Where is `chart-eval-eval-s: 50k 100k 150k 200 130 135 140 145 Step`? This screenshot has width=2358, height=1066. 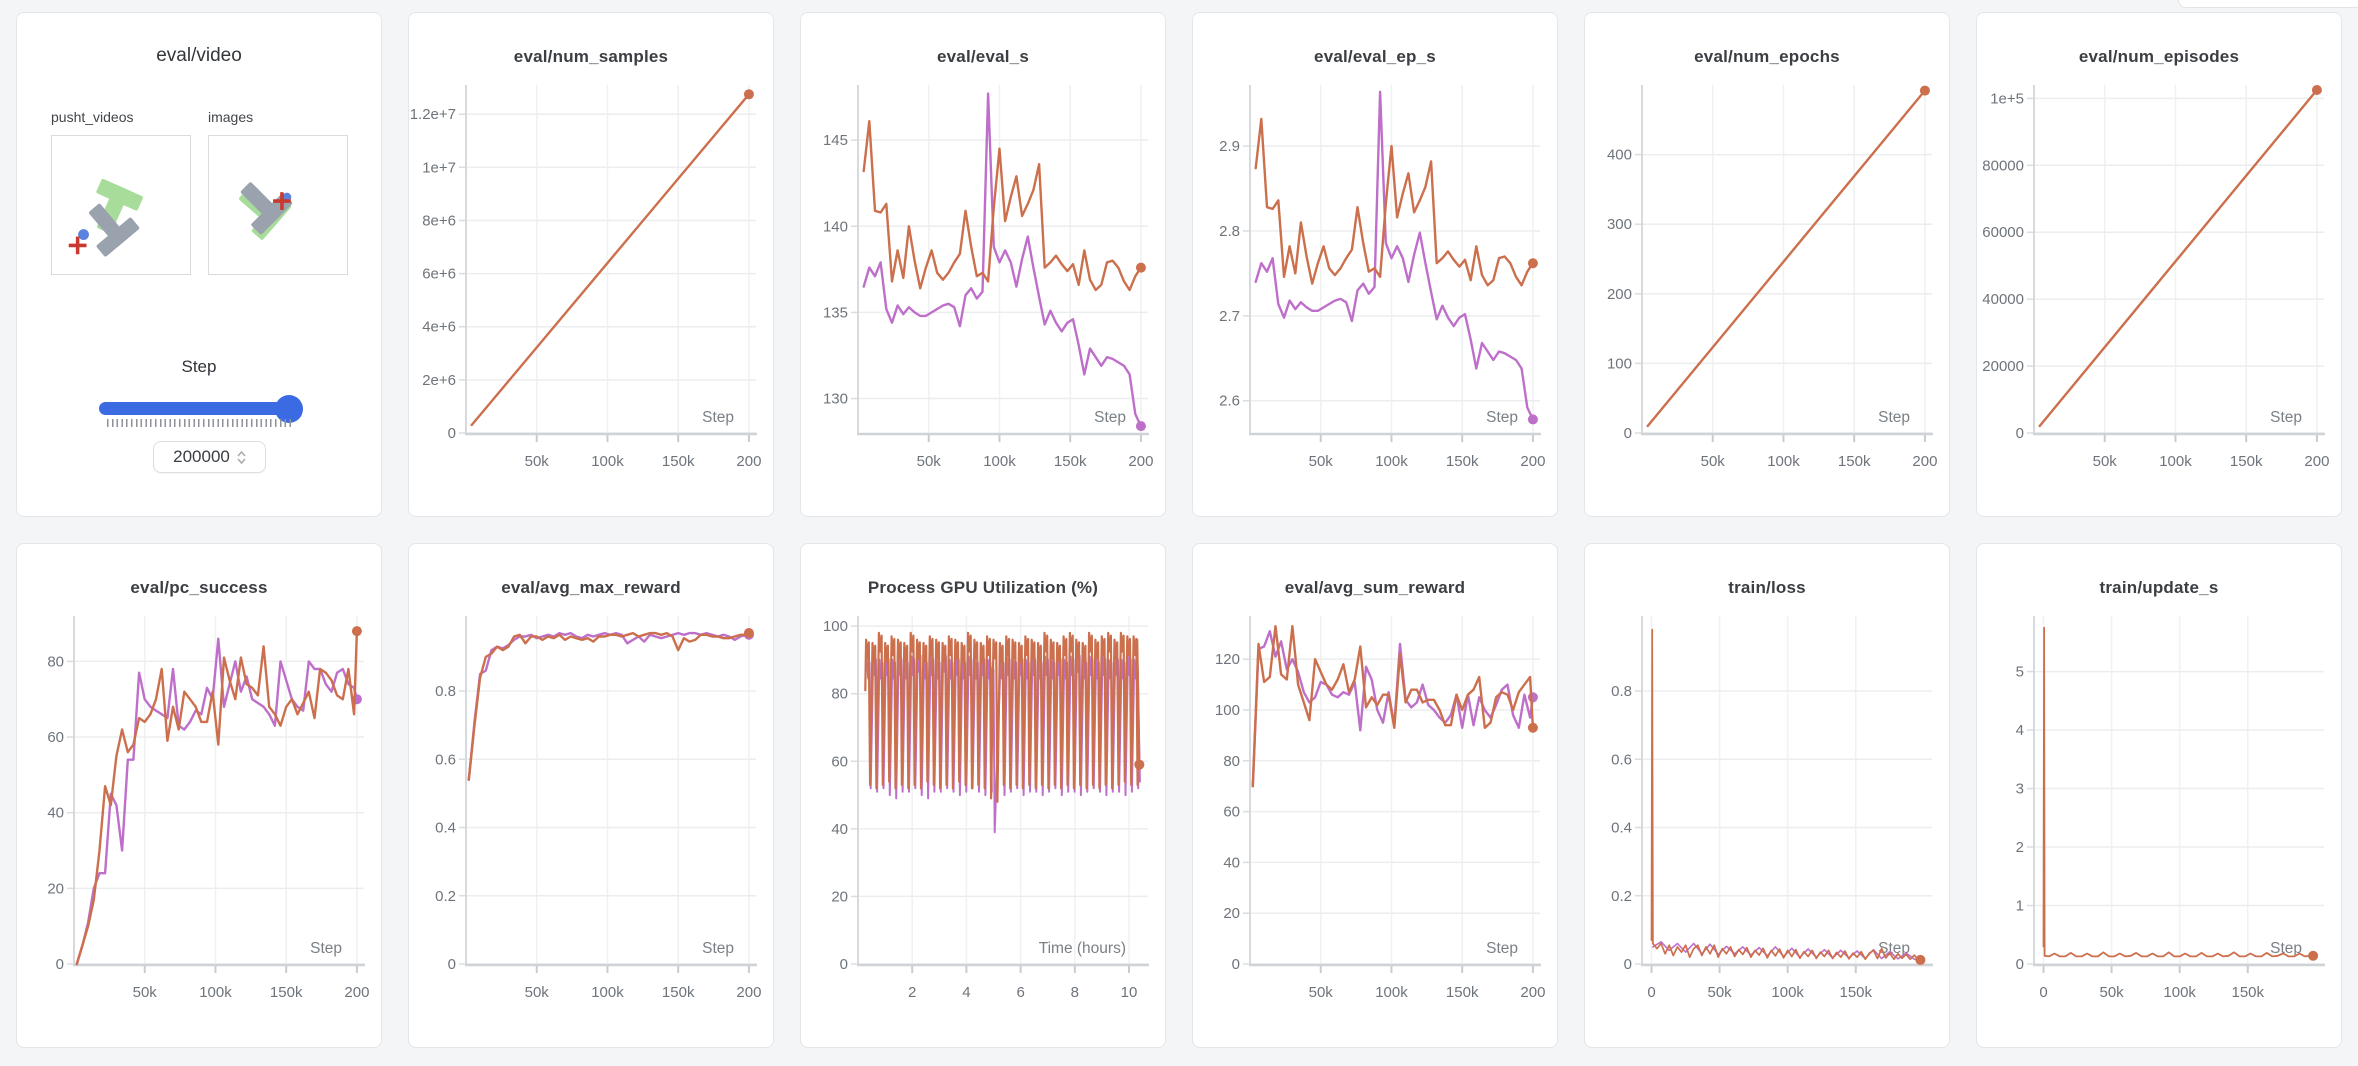
chart-eval-eval-s: 50k 100k 150k 200 130 135 140 145 Step is located at coordinates (983, 278).